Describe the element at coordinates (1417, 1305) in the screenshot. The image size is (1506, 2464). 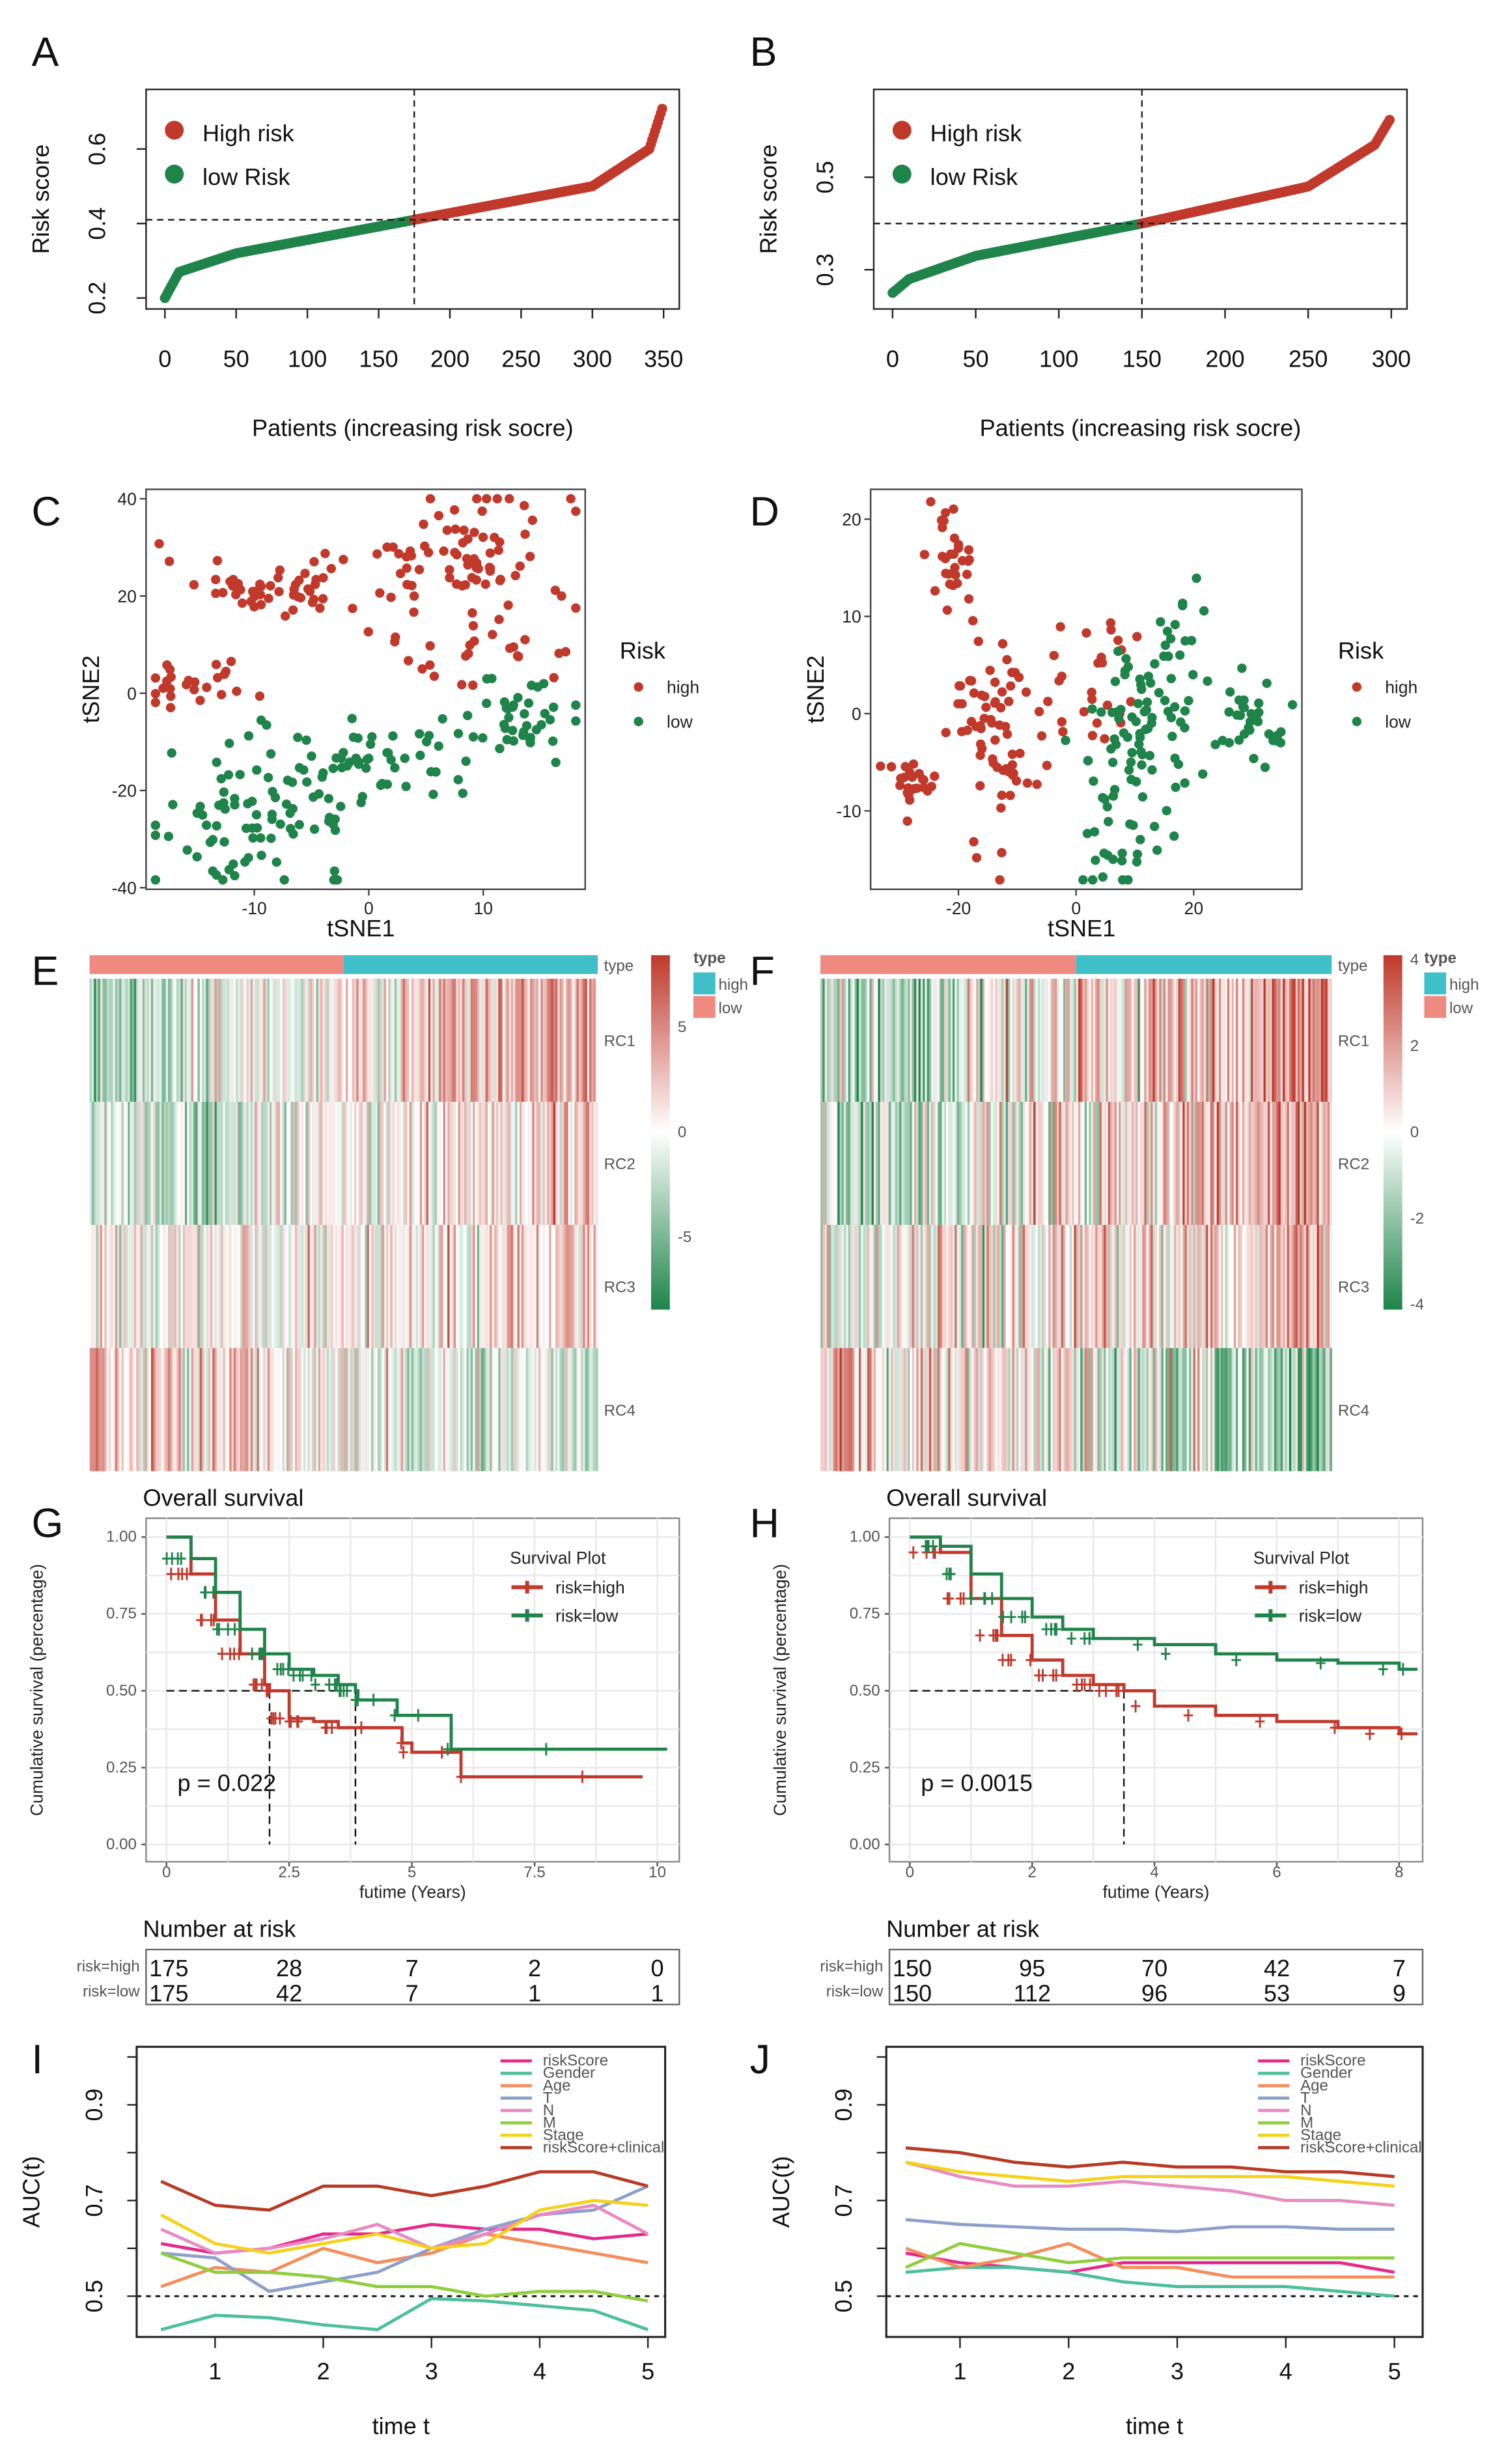
I see `color-scale-tick: -4` at that location.